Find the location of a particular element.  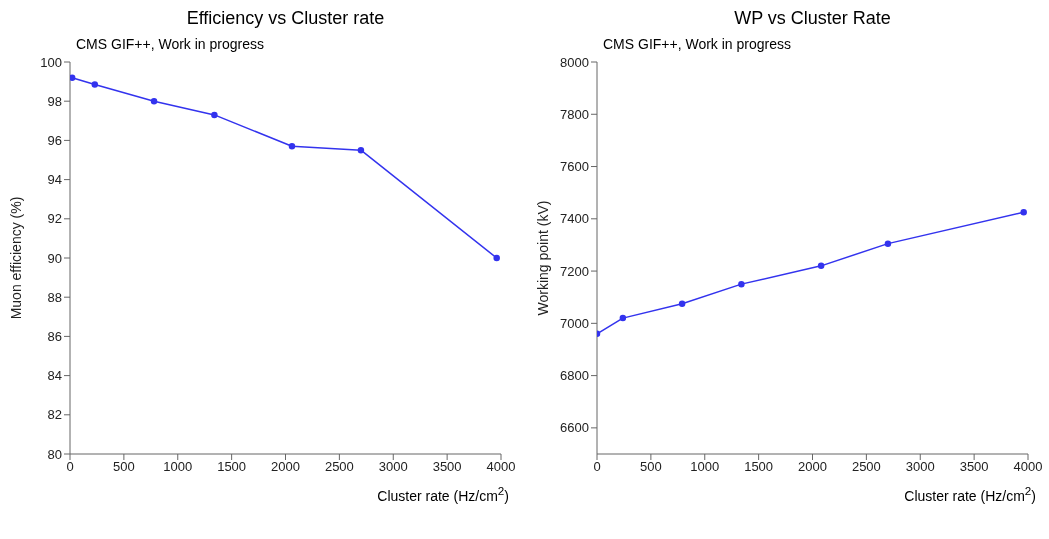

y-tick-label: 90 is located at coordinates (54, 258).